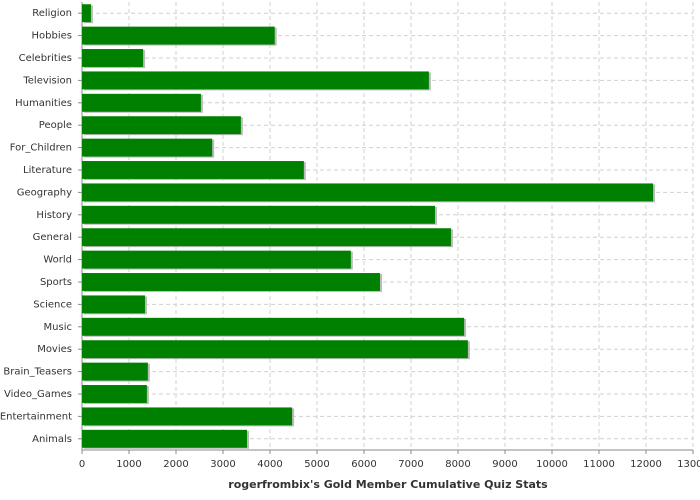  What do you see at coordinates (552, 464) in the screenshot?
I see `x-tick-label: 10000` at bounding box center [552, 464].